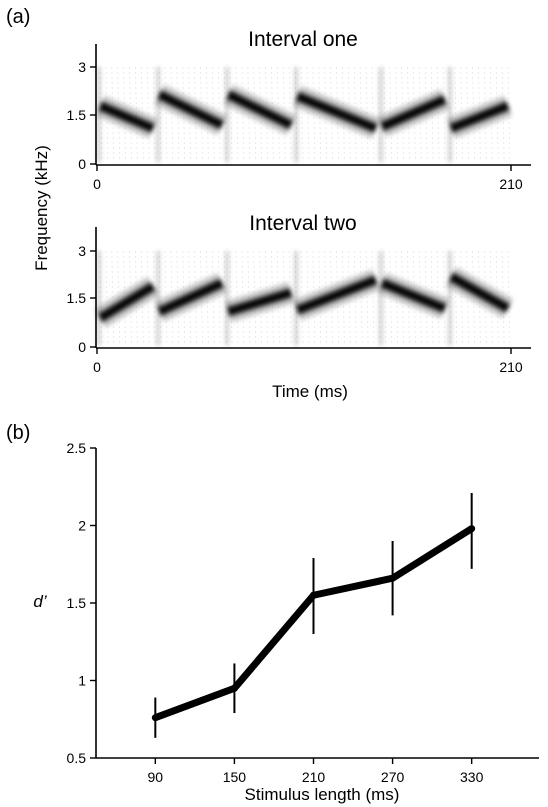 This screenshot has width=548, height=807. I want to click on y-tick-label: 2, so click(82, 526).